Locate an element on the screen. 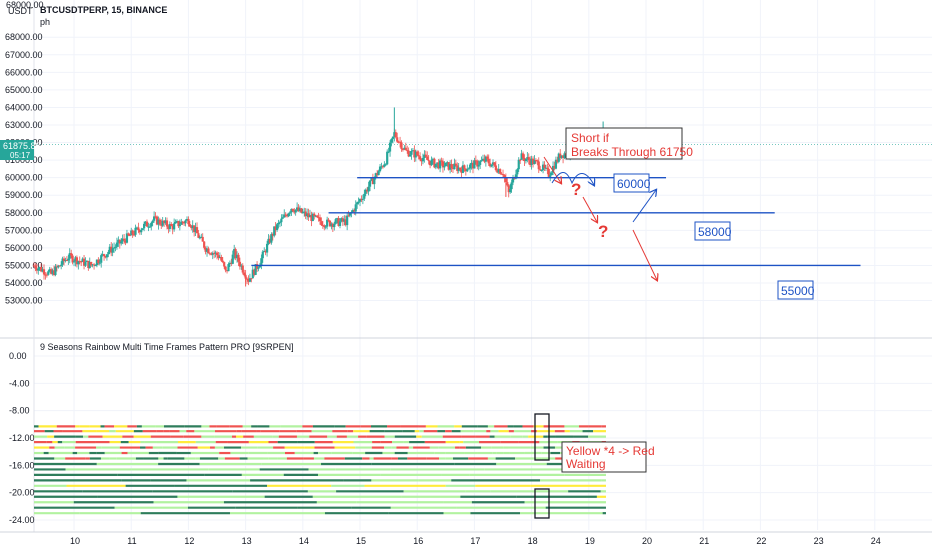  indicator-tick-label: -8.00 is located at coordinates (19, 411).